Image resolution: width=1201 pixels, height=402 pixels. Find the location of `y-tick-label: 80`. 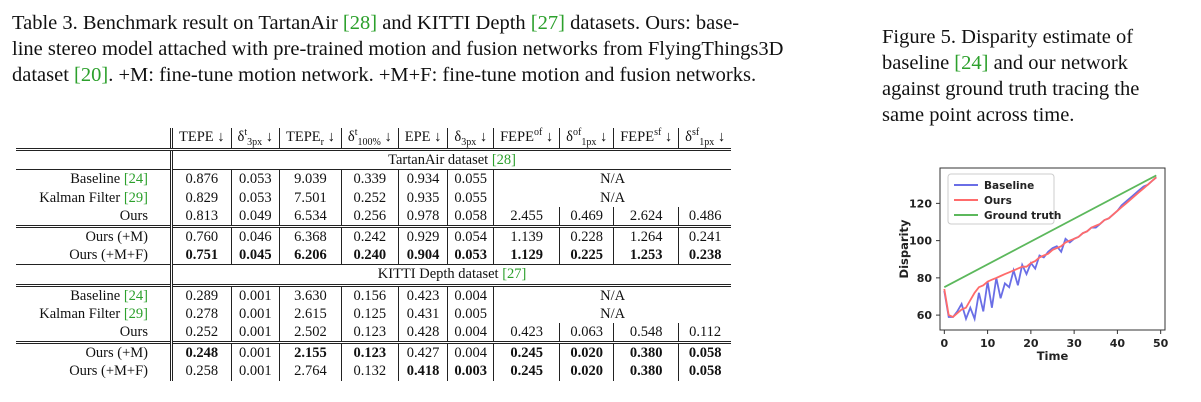

y-tick-label: 80 is located at coordinates (925, 278).